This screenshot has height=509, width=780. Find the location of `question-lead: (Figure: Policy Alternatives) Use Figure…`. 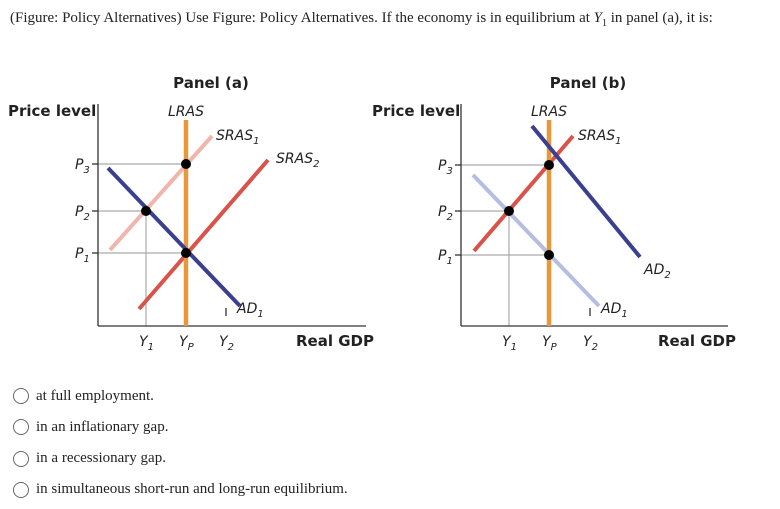

question-lead: (Figure: Policy Alternatives) Use Figure… is located at coordinates (302, 18).